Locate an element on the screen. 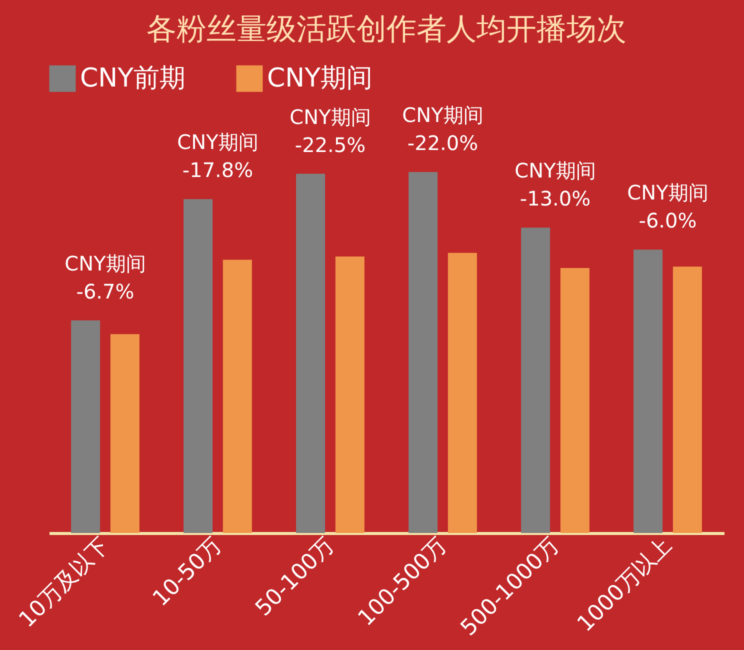 The height and width of the screenshot is (650, 744). legend-label: CNY期间 is located at coordinates (319, 79).